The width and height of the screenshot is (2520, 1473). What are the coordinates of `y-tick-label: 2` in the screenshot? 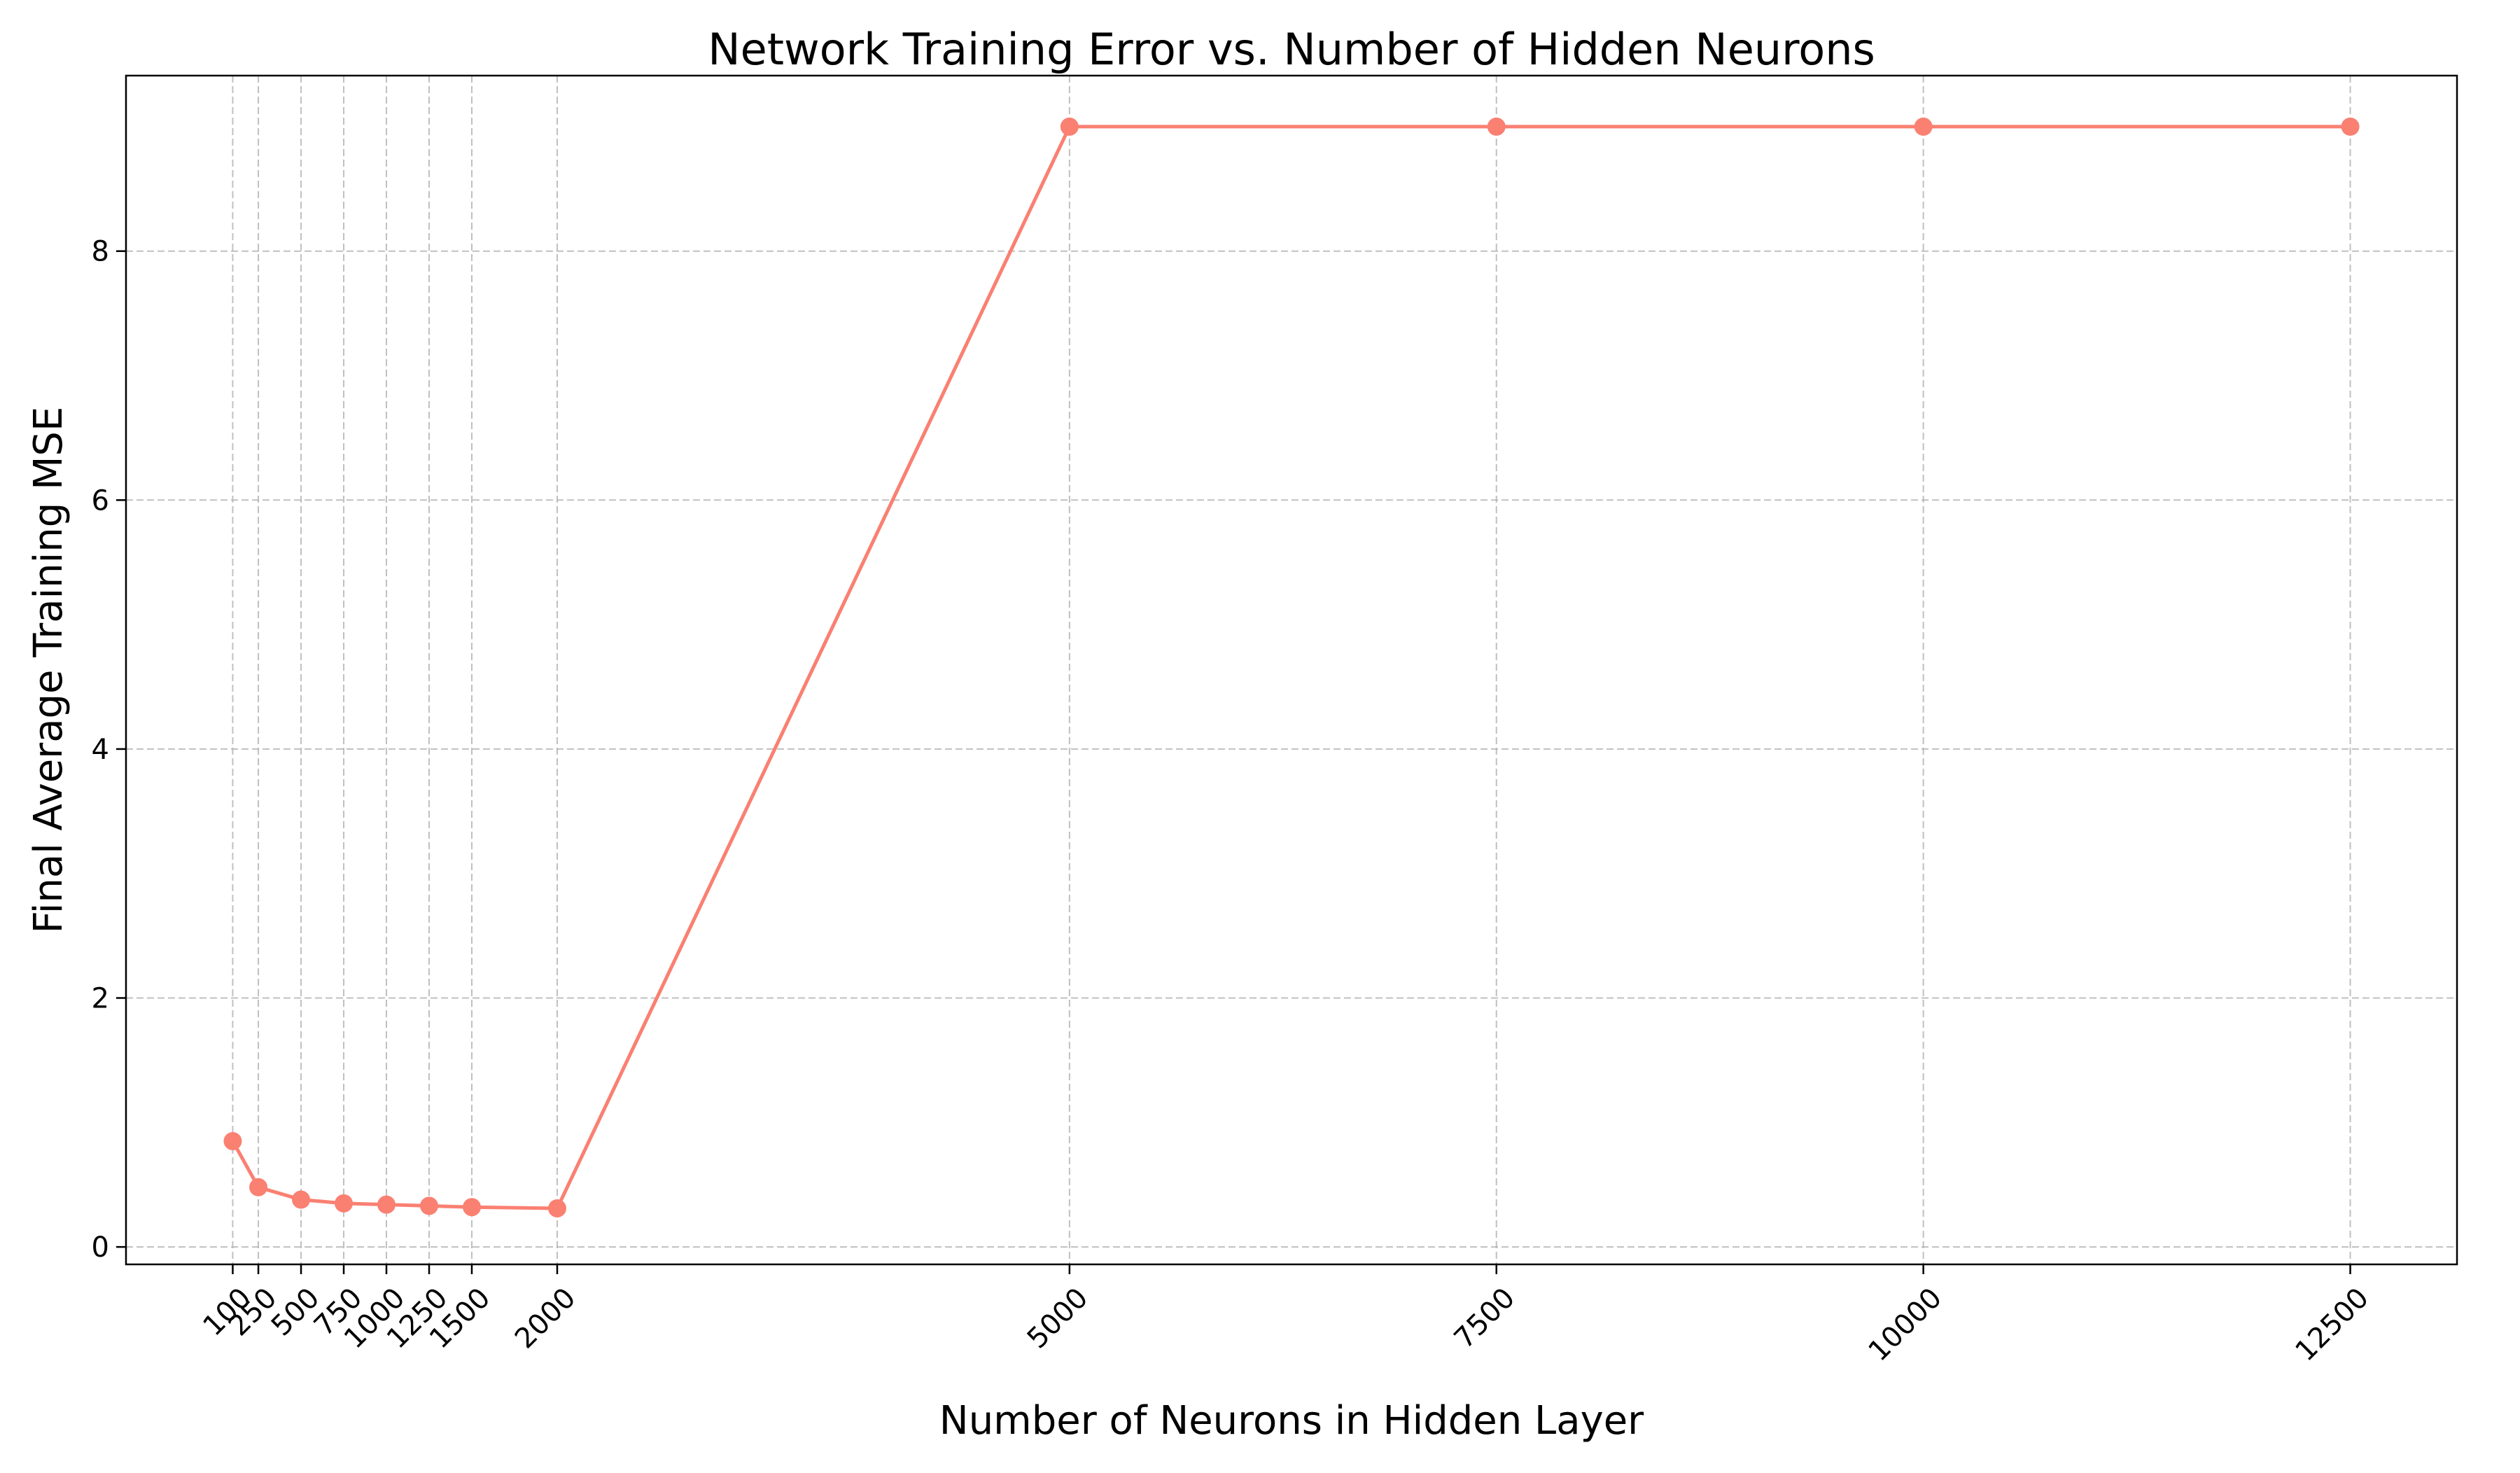 It's located at (100, 999).